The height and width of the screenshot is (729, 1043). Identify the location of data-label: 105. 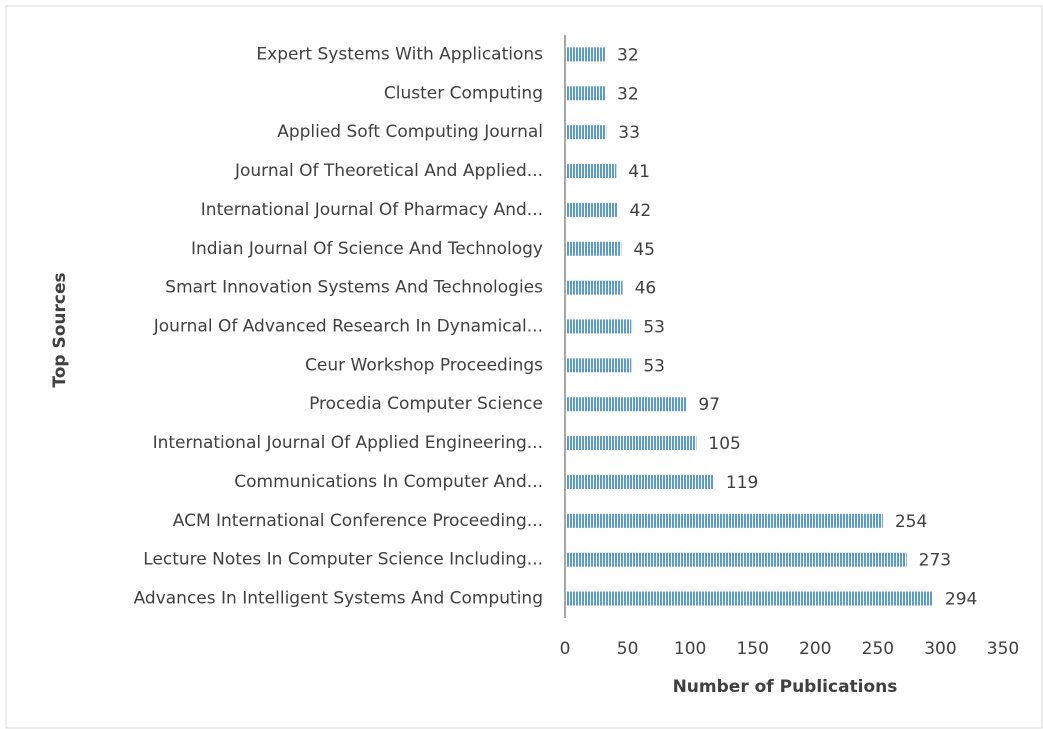
(724, 444).